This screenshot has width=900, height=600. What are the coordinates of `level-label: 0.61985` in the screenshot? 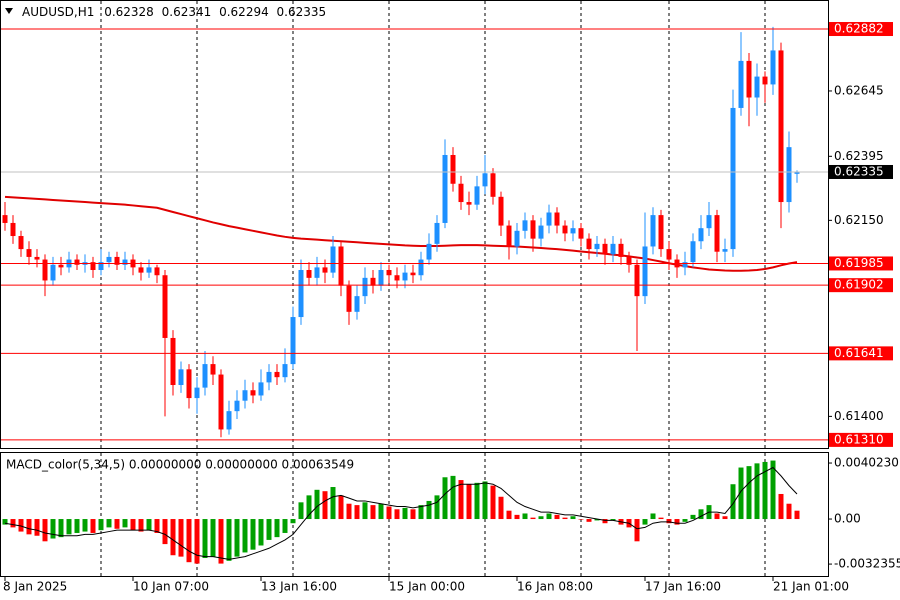 It's located at (859, 263).